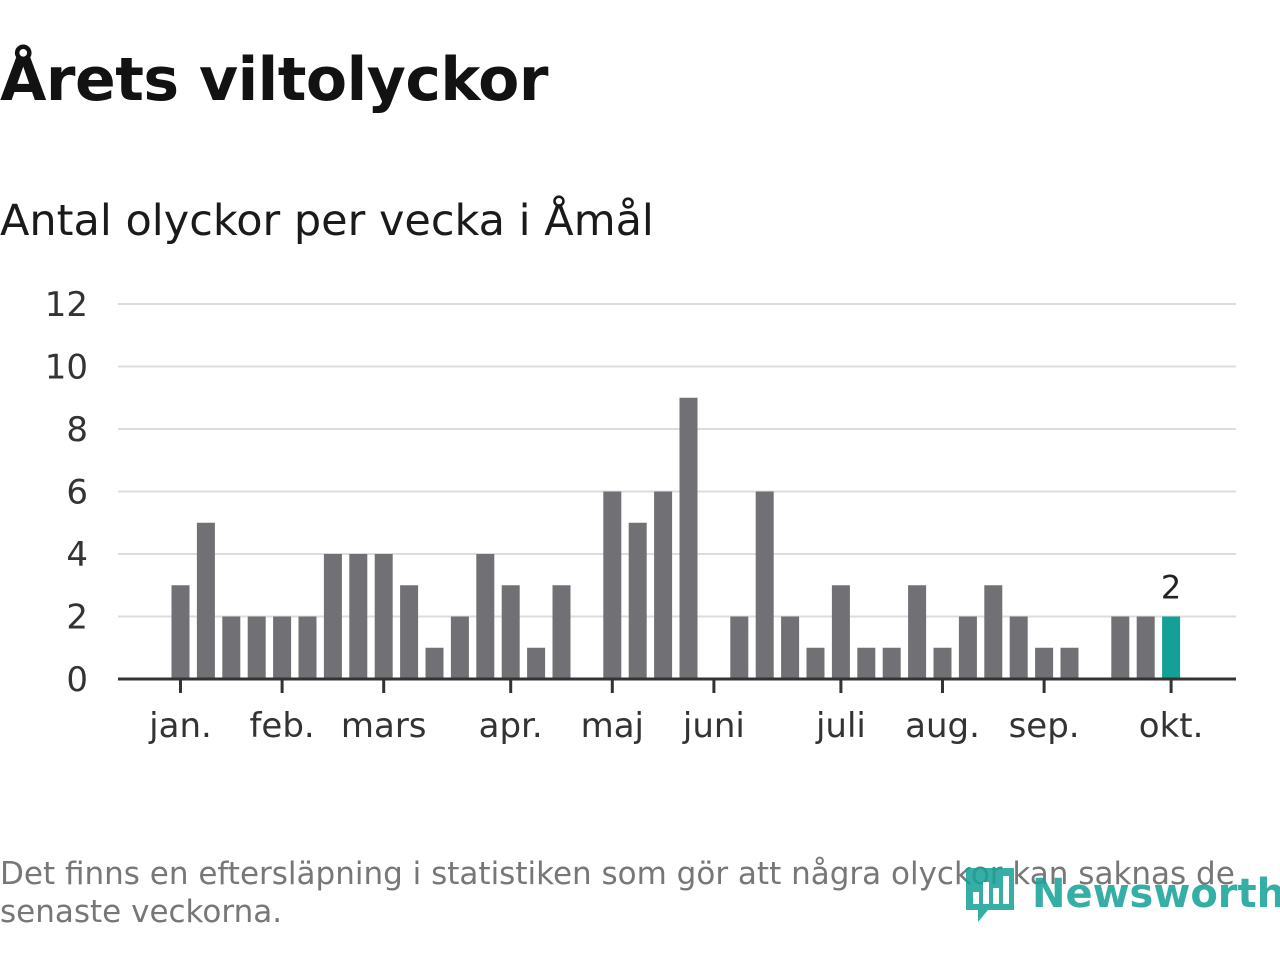 The image size is (1280, 960). What do you see at coordinates (77, 680) in the screenshot?
I see `y-tick-label: 0` at bounding box center [77, 680].